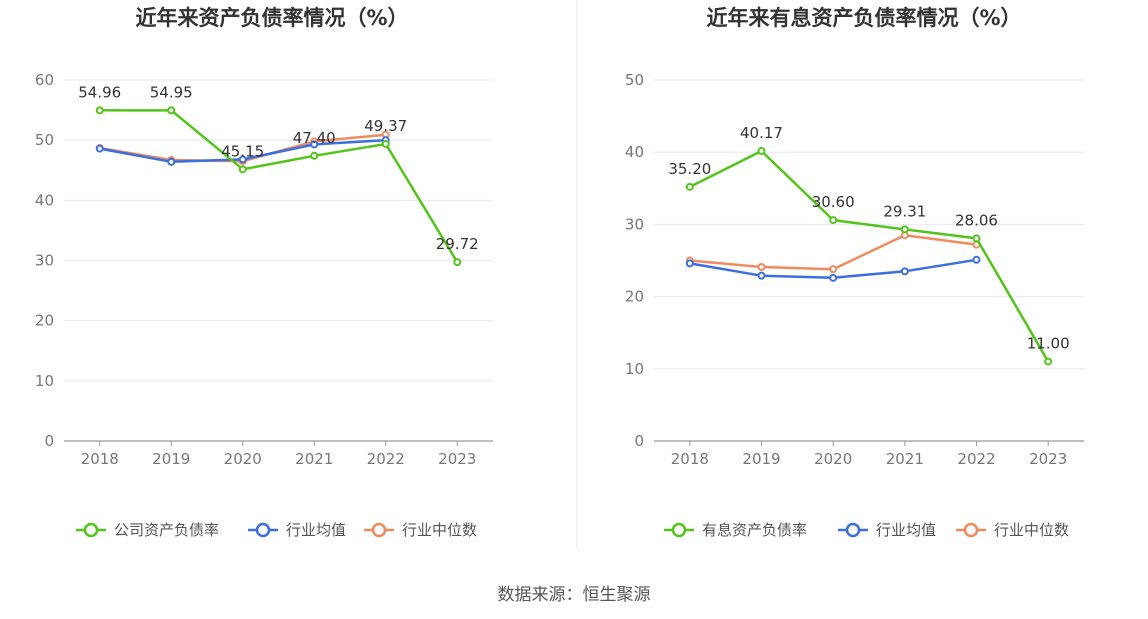 The width and height of the screenshot is (1148, 619). Describe the element at coordinates (1048, 344) in the screenshot. I see `data-label: 11.00` at that location.